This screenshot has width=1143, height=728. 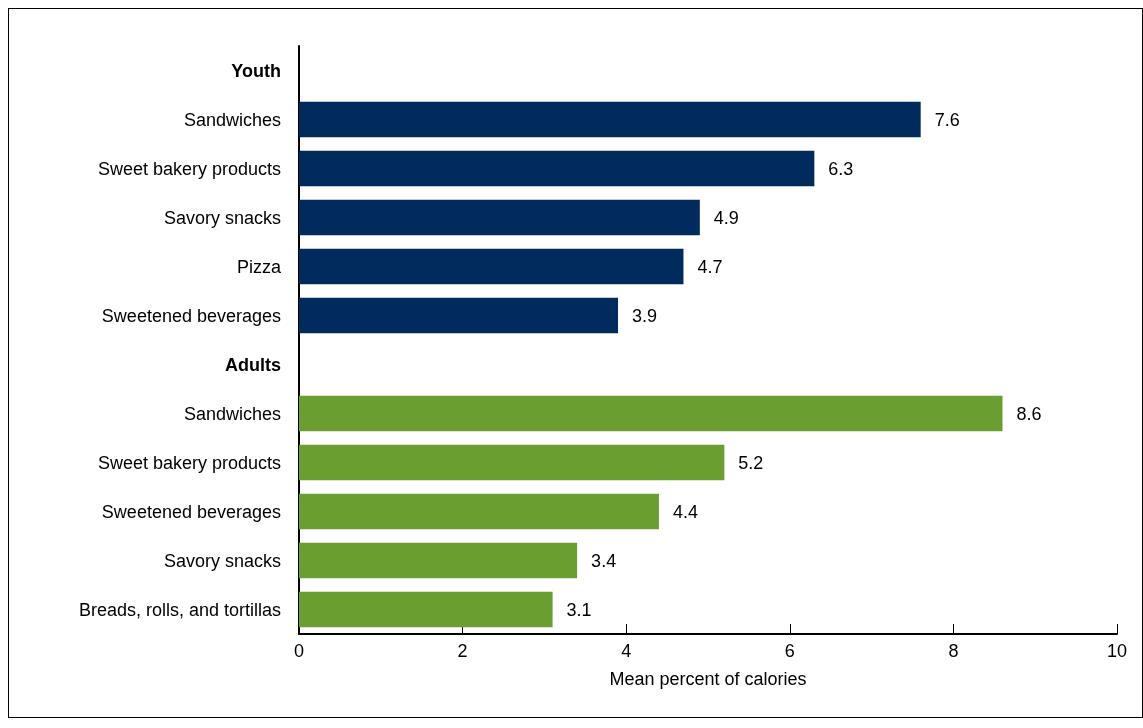 What do you see at coordinates (841, 168) in the screenshot?
I see `data-label: 6.3` at bounding box center [841, 168].